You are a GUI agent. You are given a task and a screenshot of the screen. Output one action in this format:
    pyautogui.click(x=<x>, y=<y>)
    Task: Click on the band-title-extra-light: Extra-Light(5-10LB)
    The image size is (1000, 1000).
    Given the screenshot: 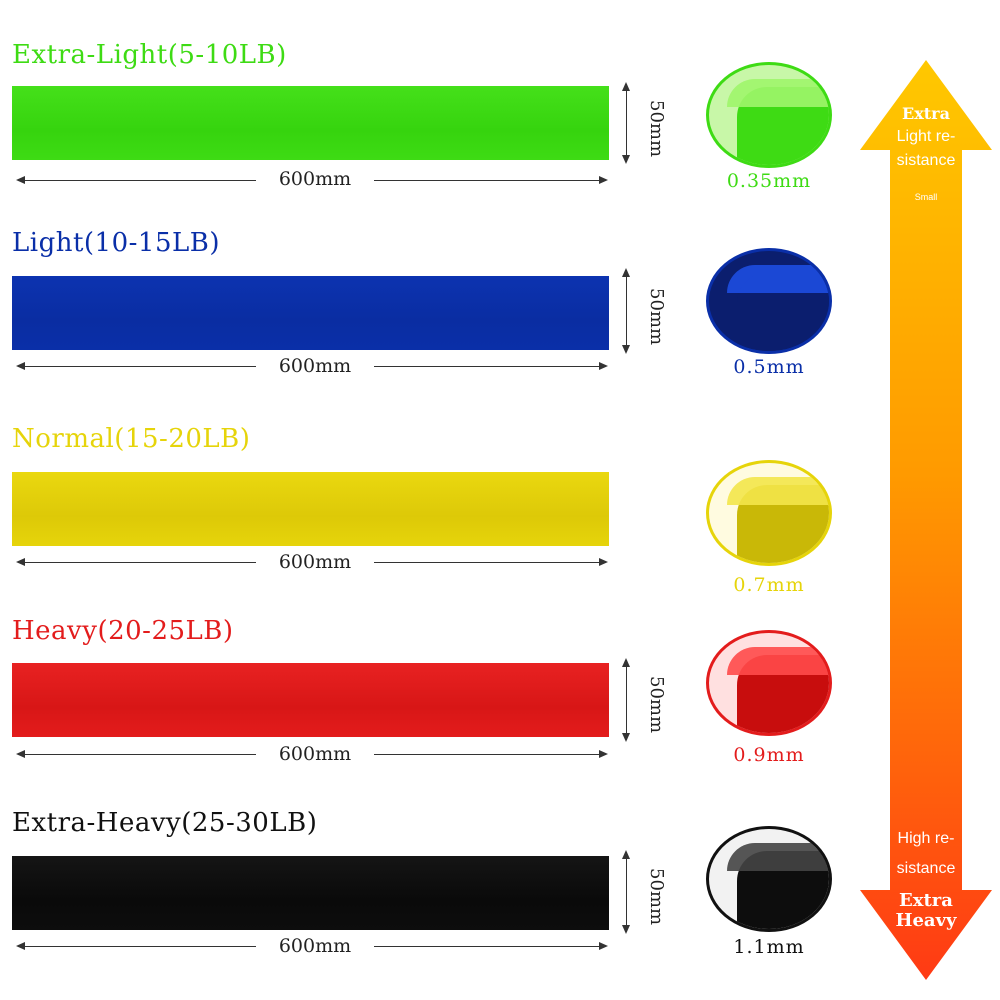 What is the action you would take?
    pyautogui.click(x=149, y=55)
    